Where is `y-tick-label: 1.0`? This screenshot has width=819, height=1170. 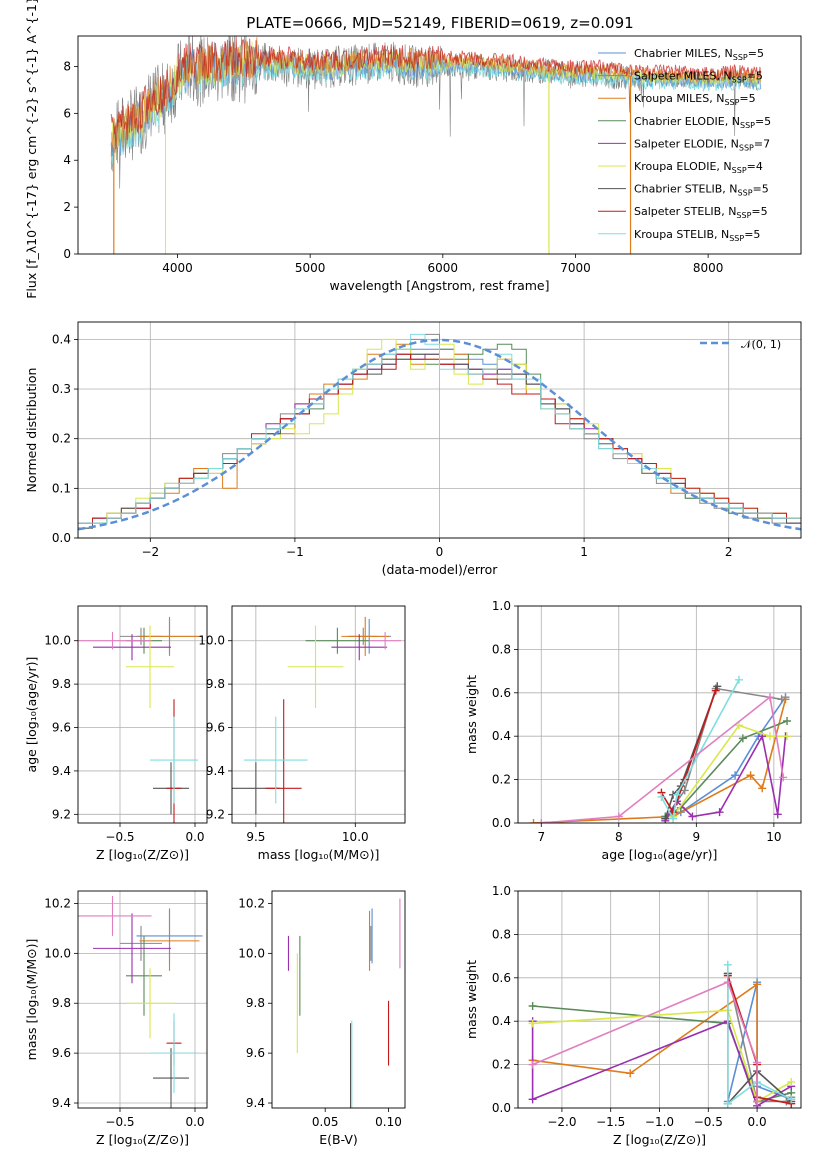 y-tick-label: 1.0 is located at coordinates (501, 891).